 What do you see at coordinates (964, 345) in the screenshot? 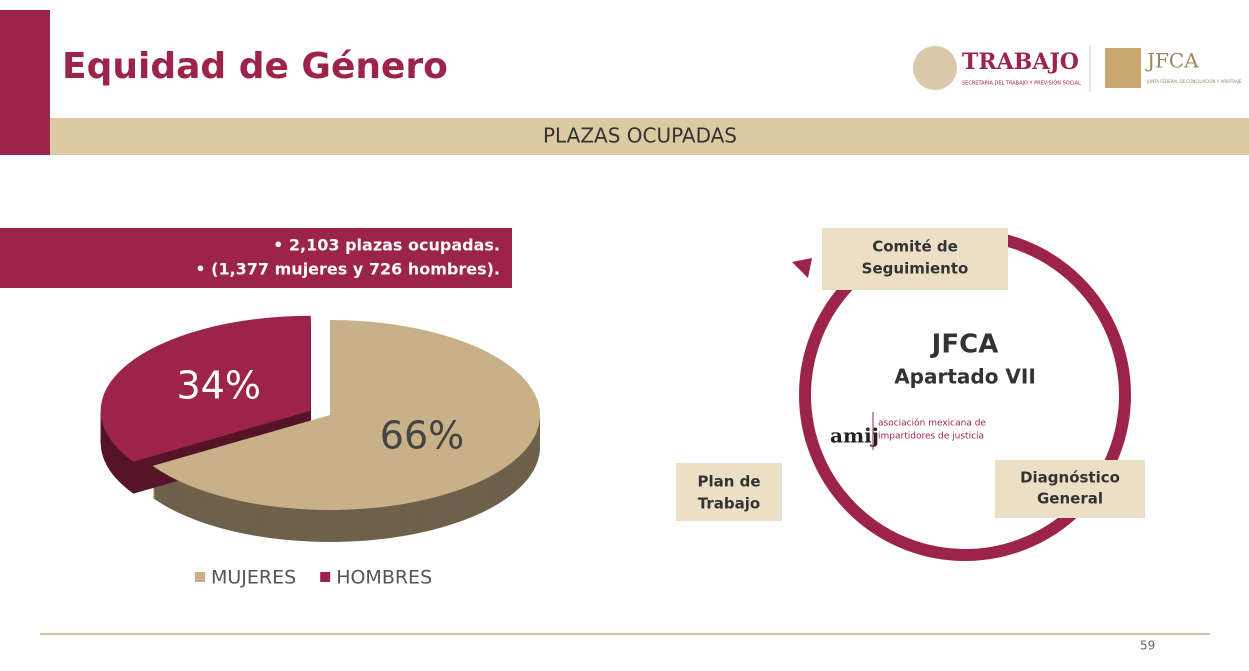
I see `center-text: JFCA` at bounding box center [964, 345].